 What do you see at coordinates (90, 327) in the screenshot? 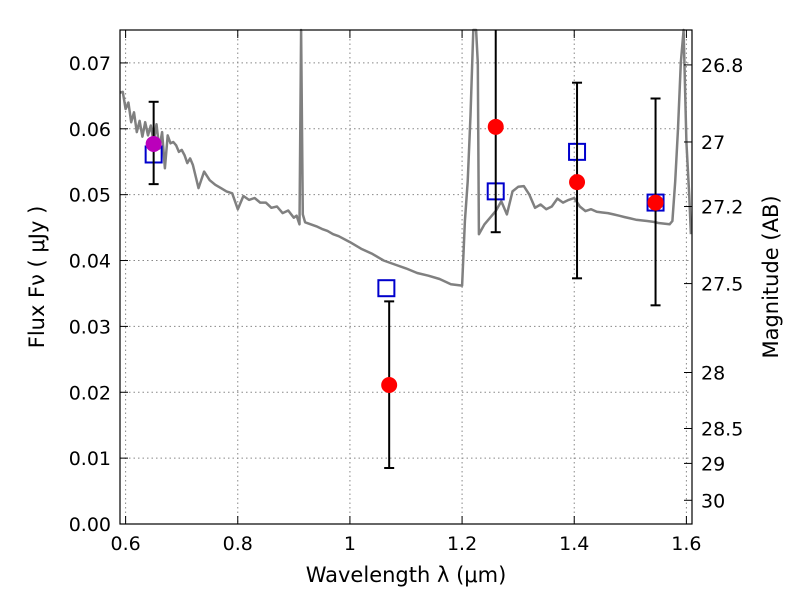
I see `y-tick-label: 0.03` at bounding box center [90, 327].